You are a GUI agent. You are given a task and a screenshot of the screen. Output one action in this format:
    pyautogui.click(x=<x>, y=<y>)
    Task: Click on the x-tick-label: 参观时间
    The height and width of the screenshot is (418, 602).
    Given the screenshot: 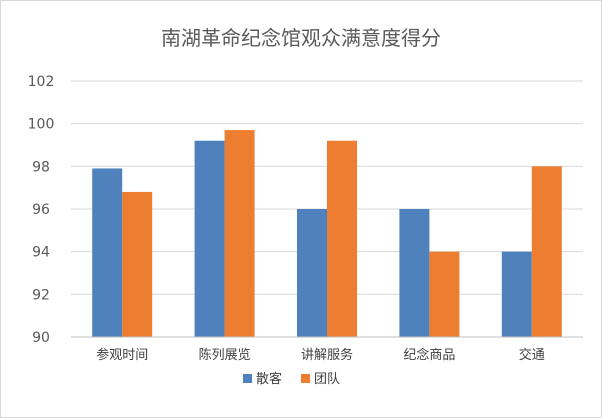 What is the action you would take?
    pyautogui.click(x=122, y=355)
    